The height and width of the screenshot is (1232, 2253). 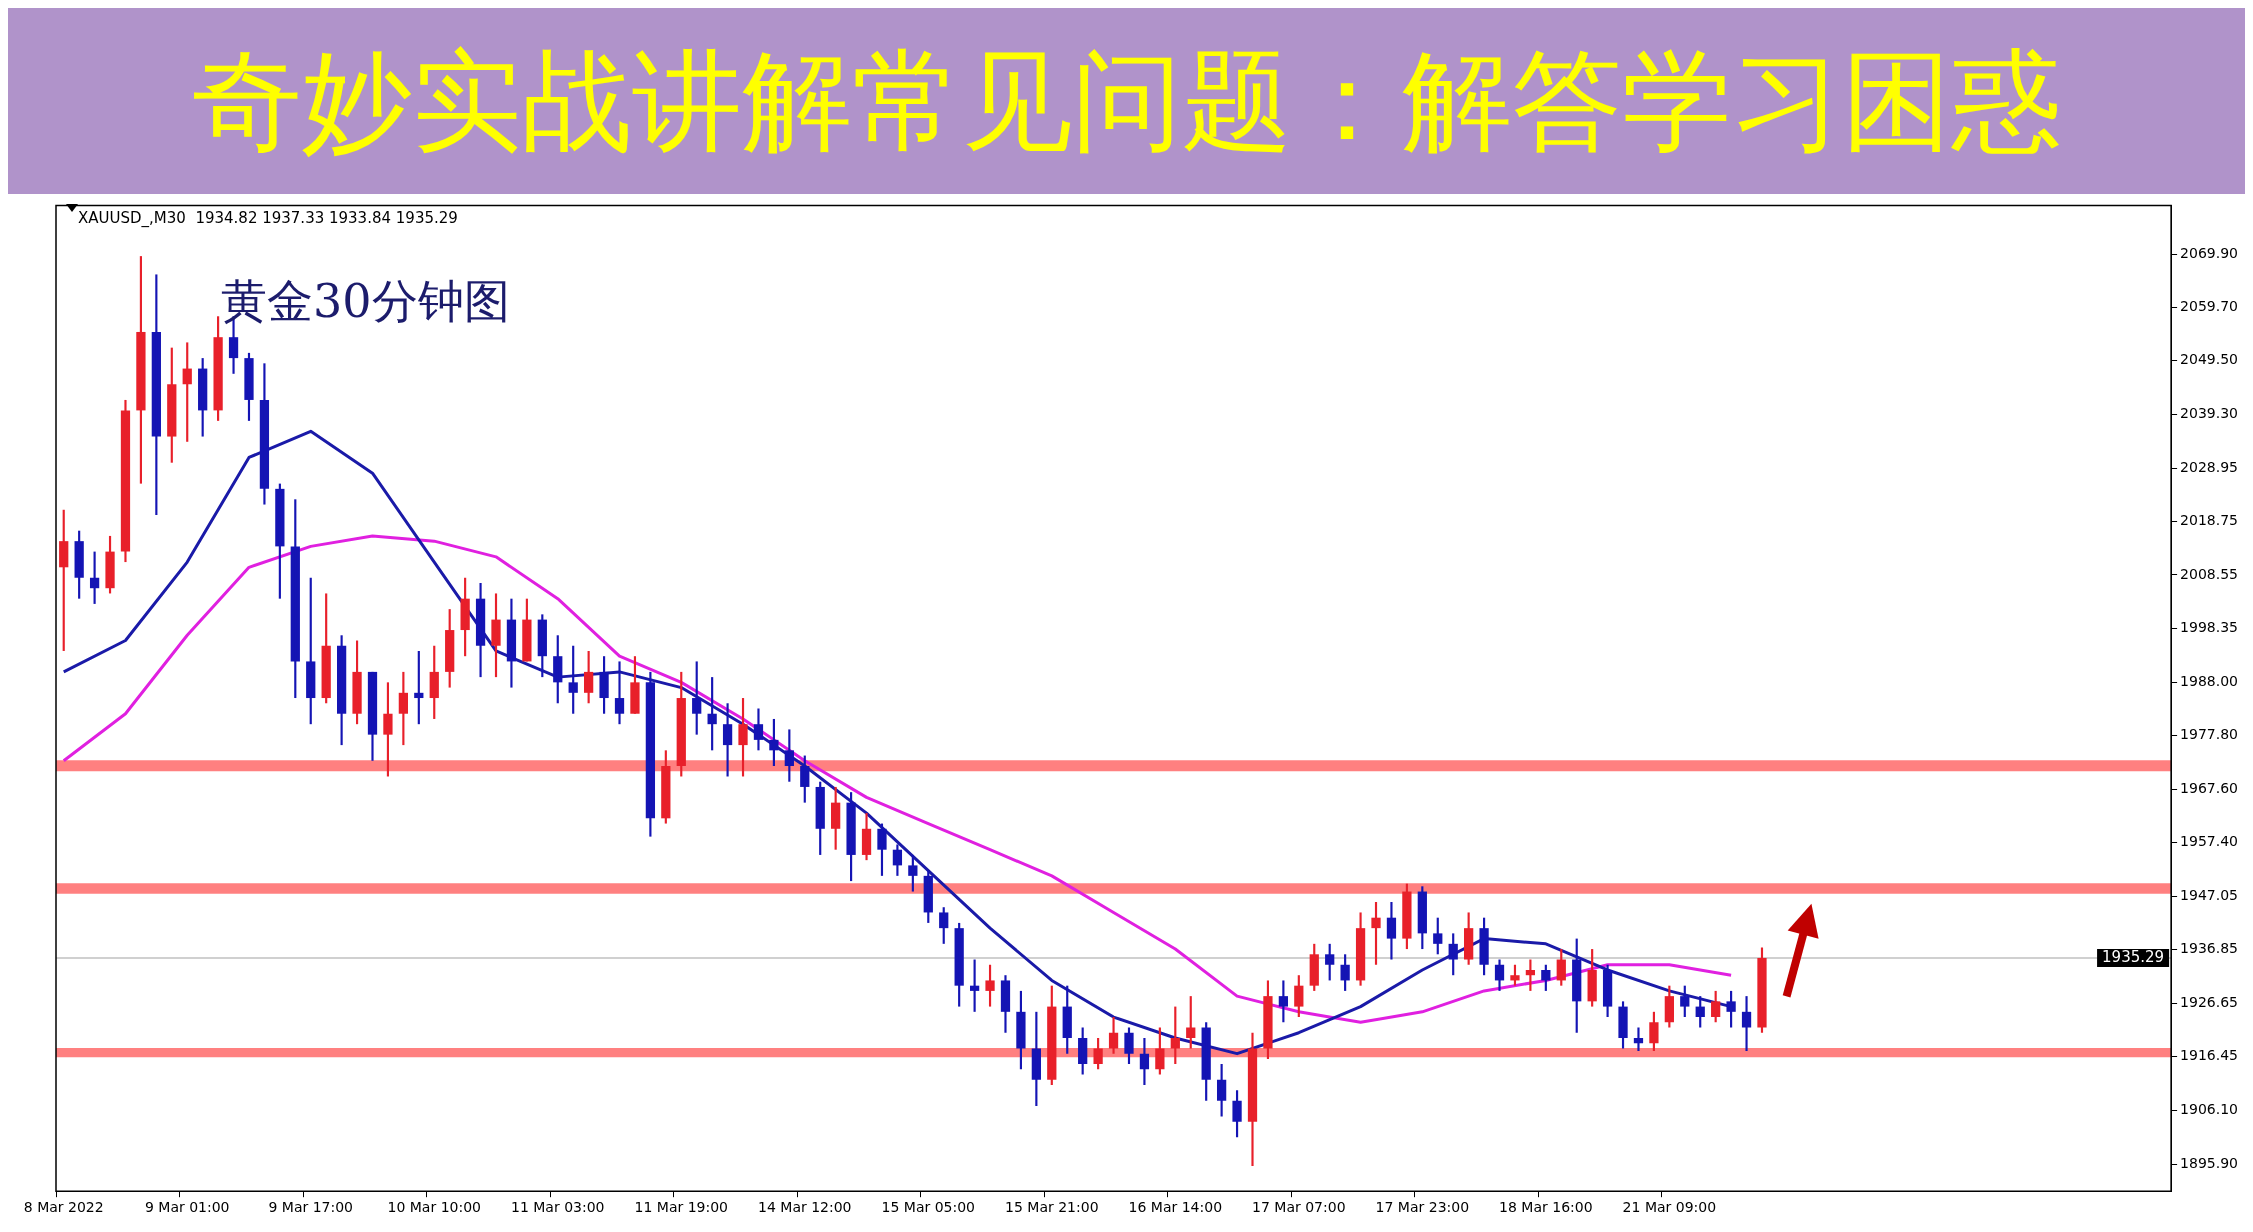 I want to click on y-tick-label: 1926.65, so click(x=2209, y=1001).